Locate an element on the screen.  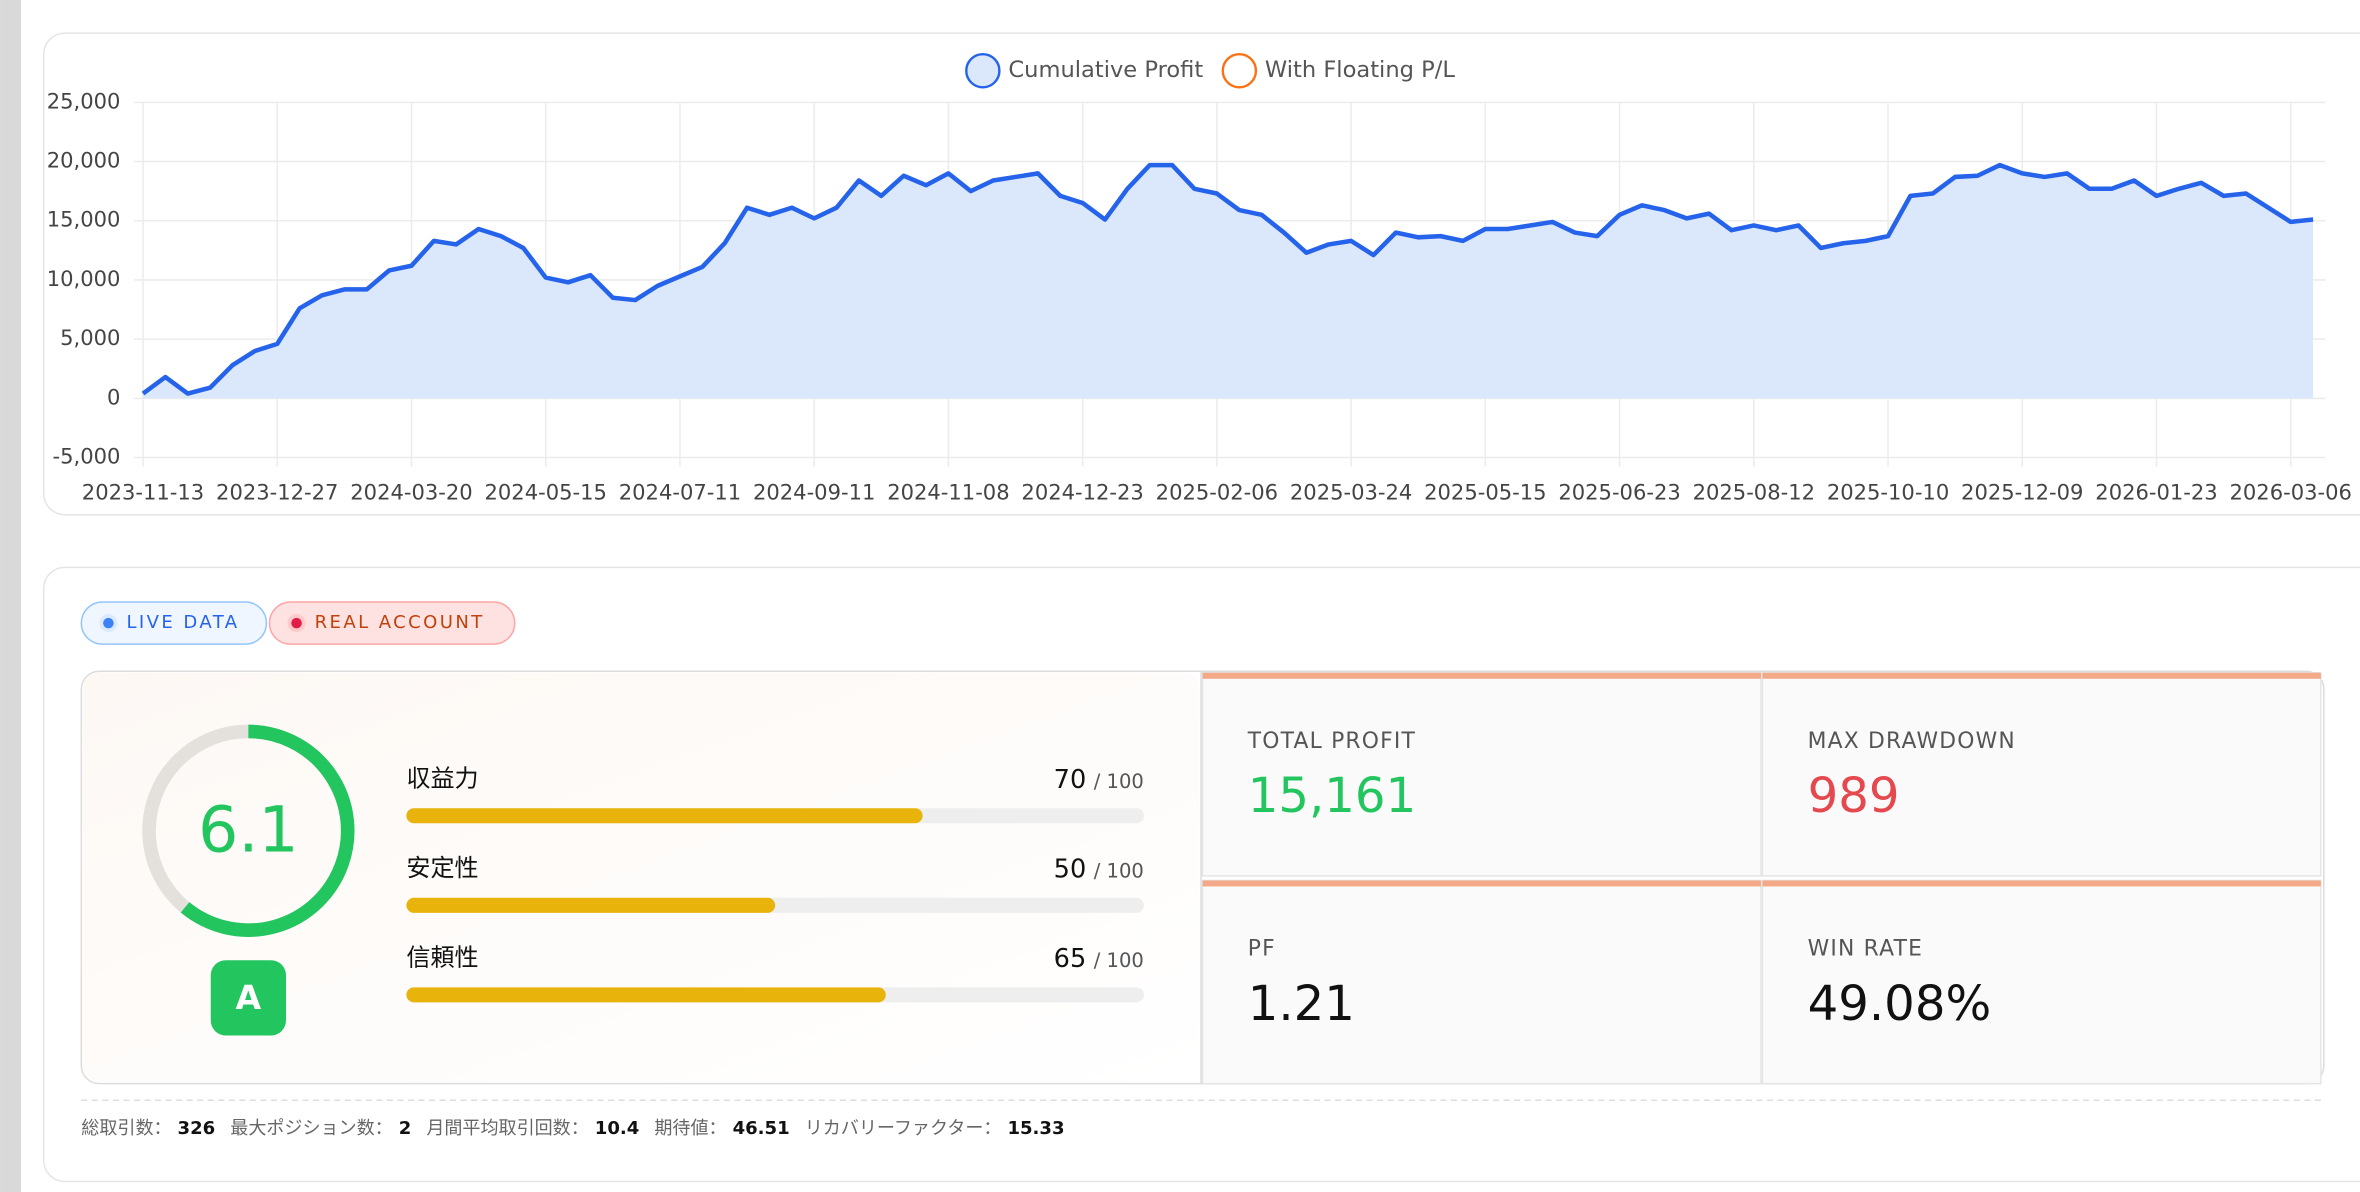
y-tick-label: 5,000 is located at coordinates (90, 337).